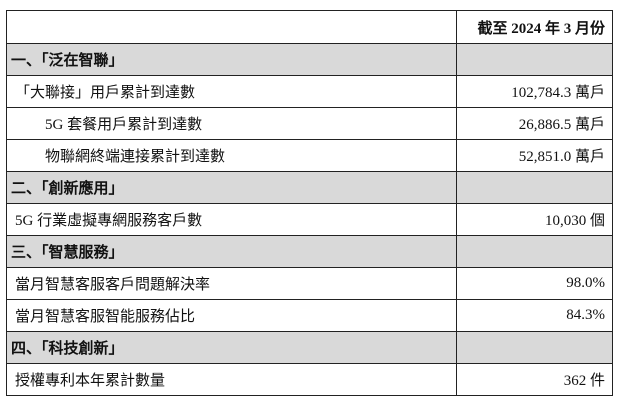 Image resolution: width=619 pixels, height=403 pixels. What do you see at coordinates (534, 315) in the screenshot?
I see `row-value: 84.3%` at bounding box center [534, 315].